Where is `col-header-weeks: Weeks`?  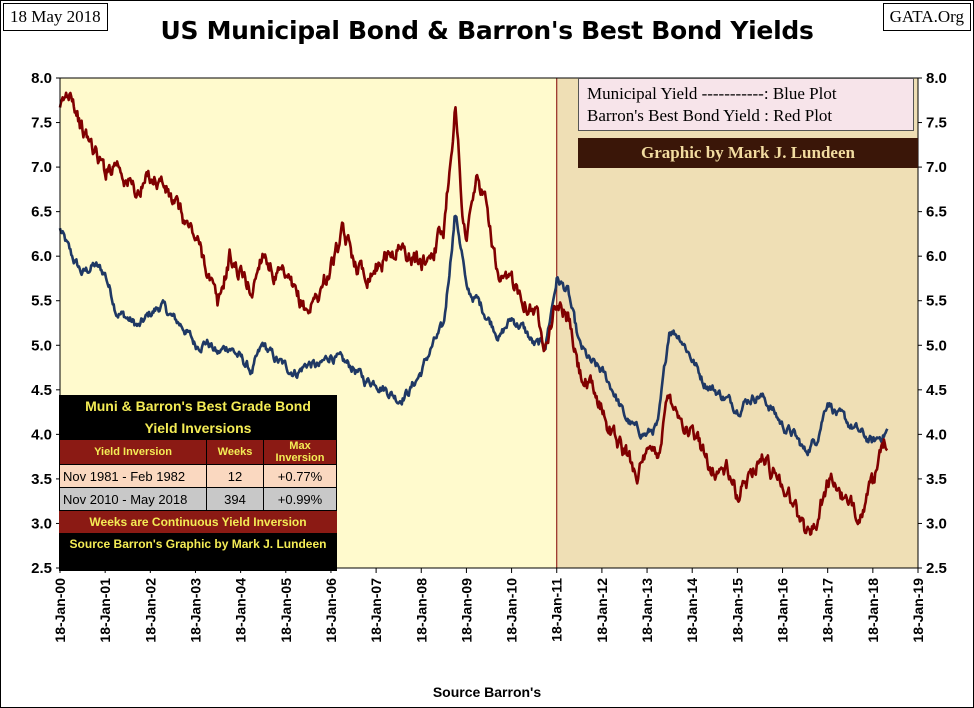
col-header-weeks: Weeks is located at coordinates (235, 452).